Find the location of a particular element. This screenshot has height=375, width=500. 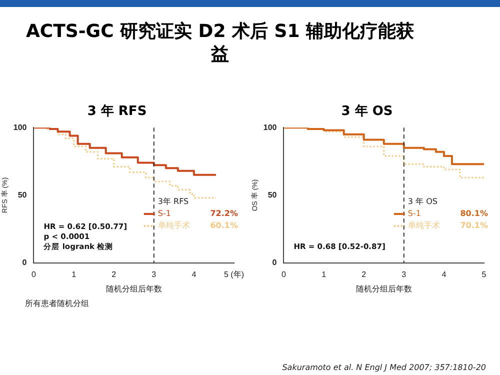

chart-title: ACTS-GC 研究证实 D2 术后 S1 辅助化疗能获益 is located at coordinates (220, 43).